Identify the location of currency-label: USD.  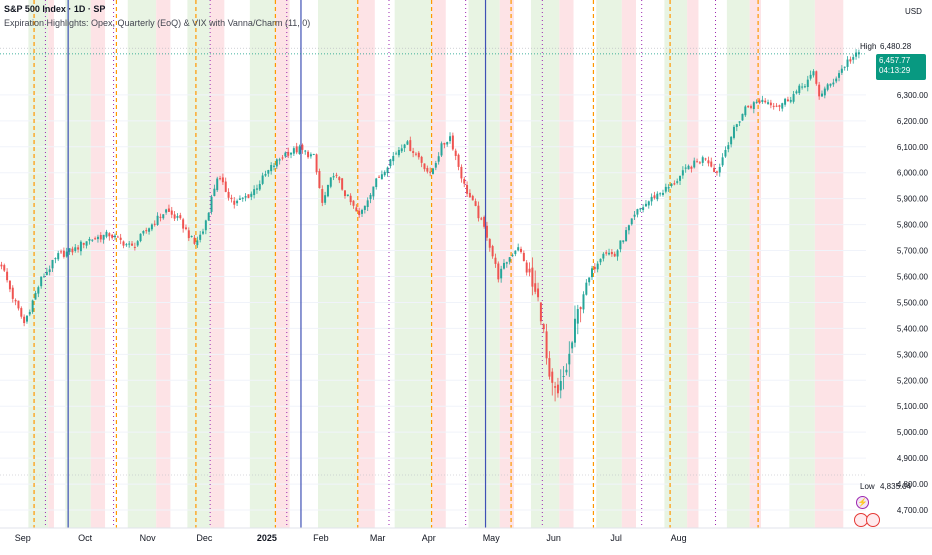
(913, 11).